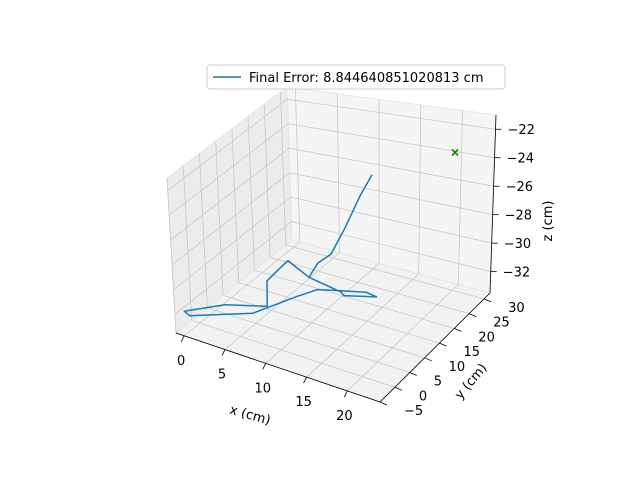  I want to click on y-tick-label: 5, so click(438, 382).